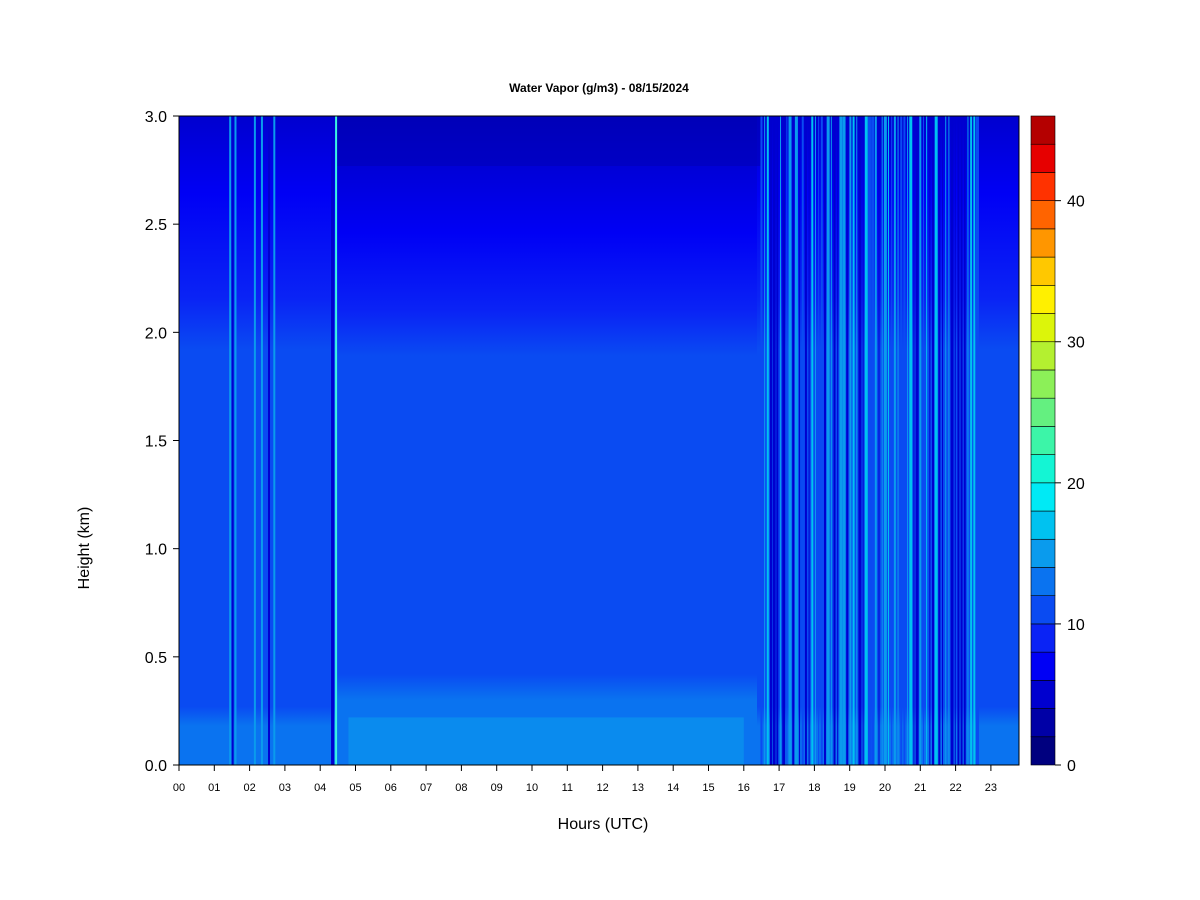 The width and height of the screenshot is (1200, 900). I want to click on y-tick-label: 1.5, so click(156, 442).